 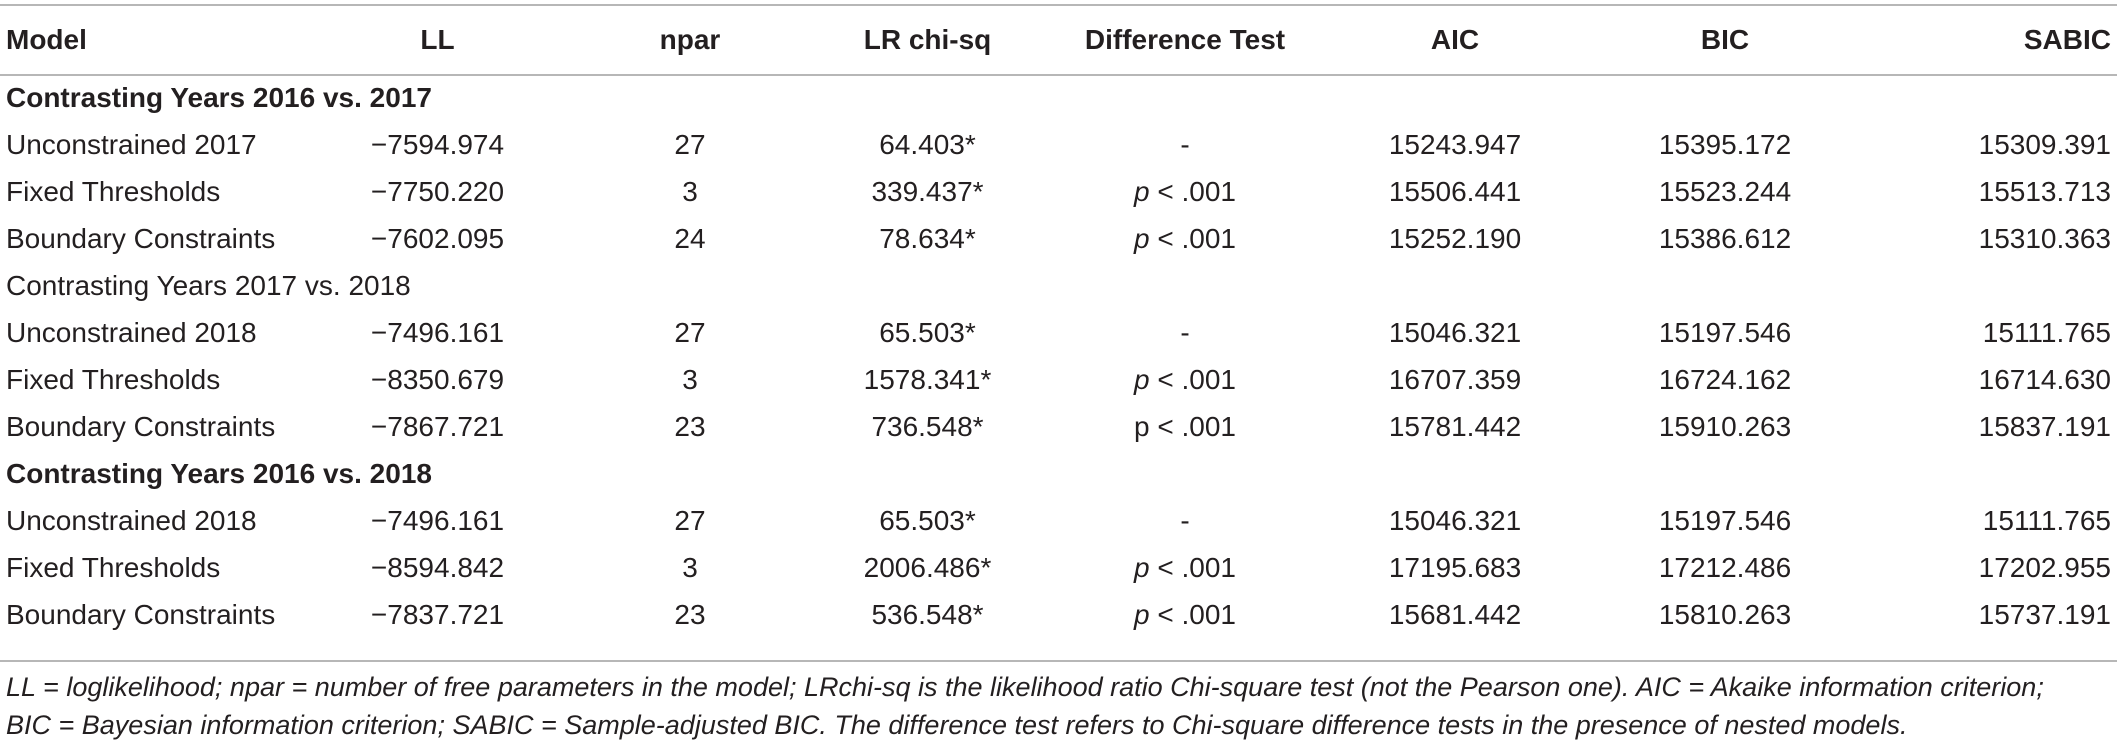 I want to click on cell-lr-chisq: 339.437*, so click(x=927, y=191).